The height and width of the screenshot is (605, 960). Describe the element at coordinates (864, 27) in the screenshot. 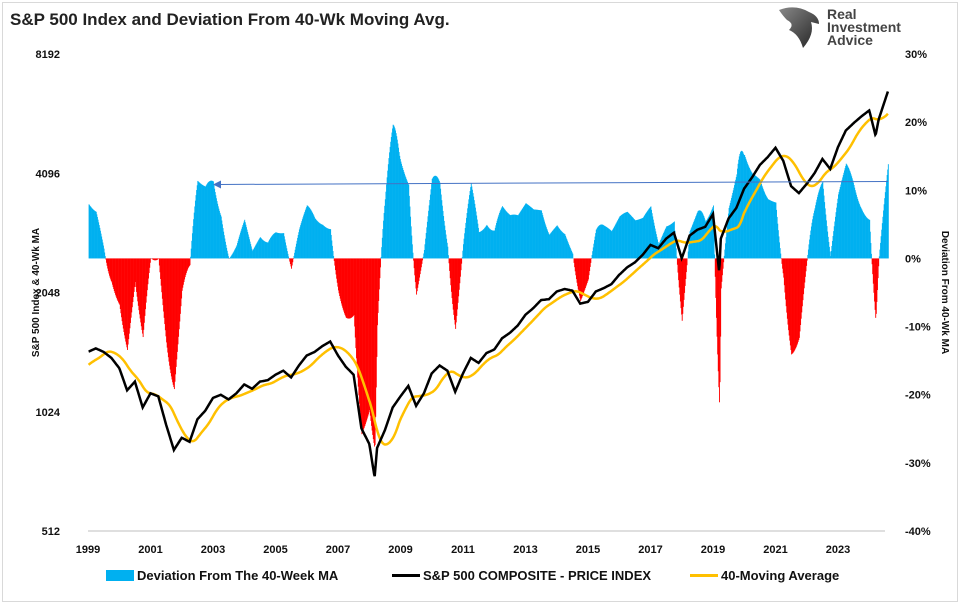

I see `logo-text: Real Investment Advice` at that location.